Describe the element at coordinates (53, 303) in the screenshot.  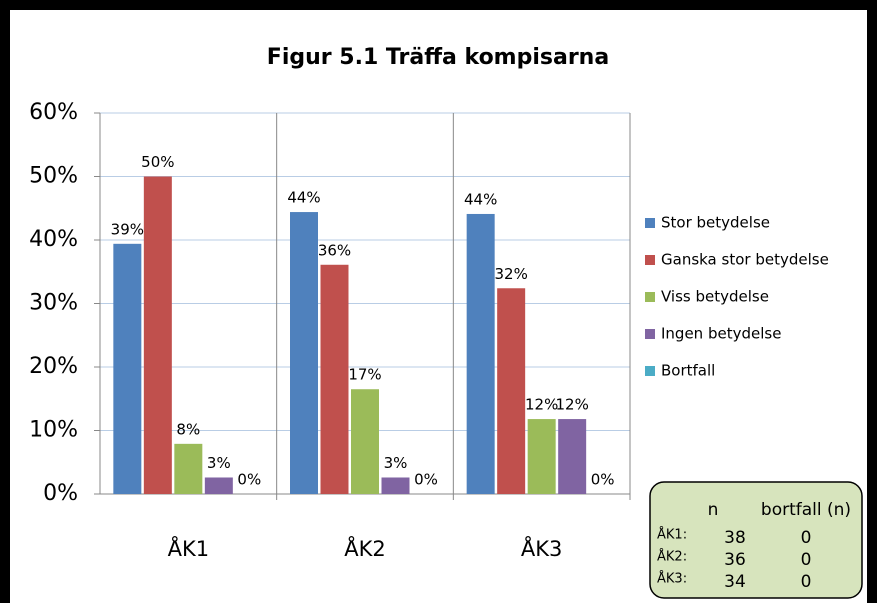
I see `y-tick-label: 30%` at that location.